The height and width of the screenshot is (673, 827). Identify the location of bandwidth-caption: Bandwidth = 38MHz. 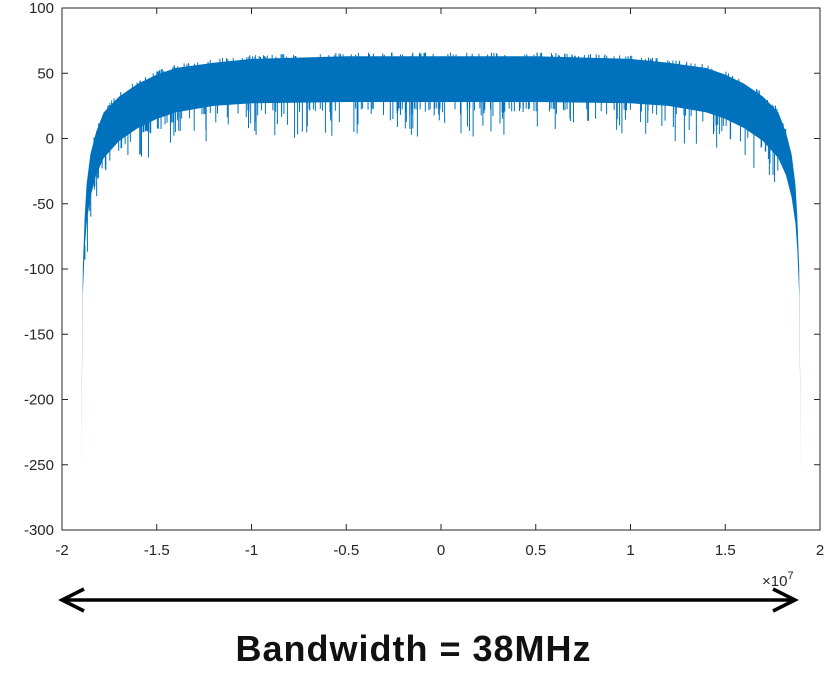
(413, 648).